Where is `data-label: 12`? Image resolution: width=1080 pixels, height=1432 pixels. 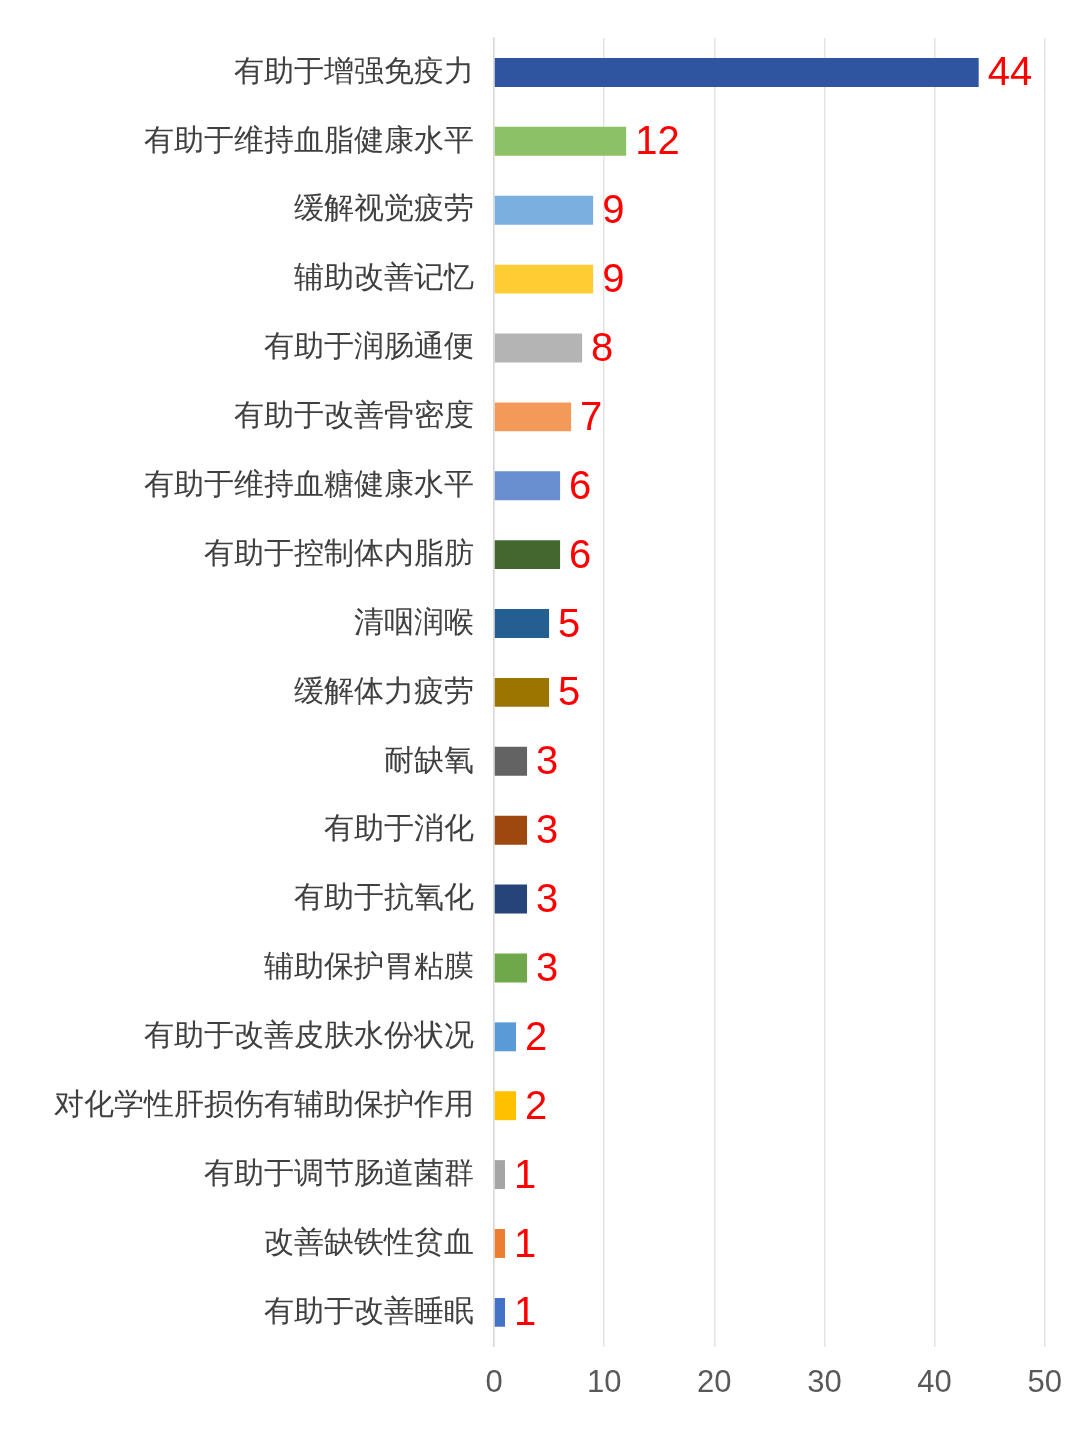
data-label: 12 is located at coordinates (657, 140).